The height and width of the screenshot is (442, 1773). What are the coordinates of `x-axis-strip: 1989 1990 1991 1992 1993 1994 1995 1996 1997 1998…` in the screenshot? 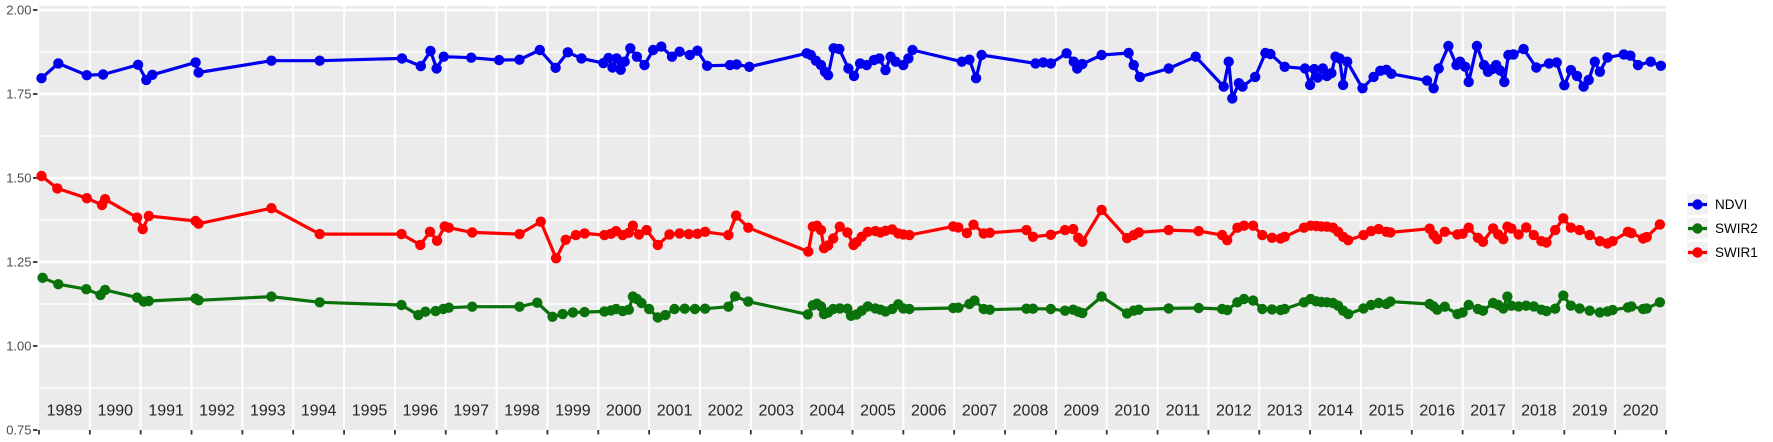 It's located at (852, 410).